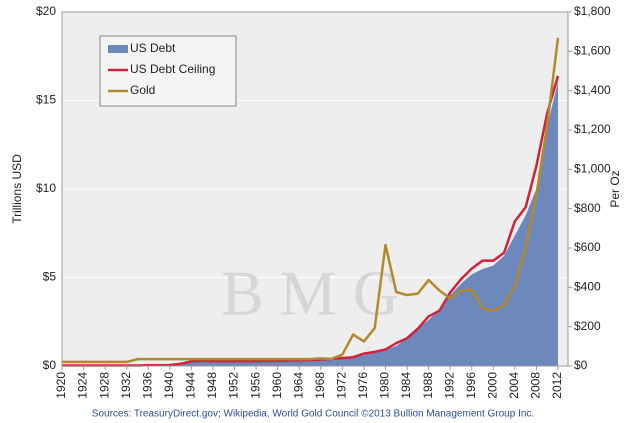 The height and width of the screenshot is (423, 626). What do you see at coordinates (50, 277) in the screenshot?
I see `y-tick-label: $5` at bounding box center [50, 277].